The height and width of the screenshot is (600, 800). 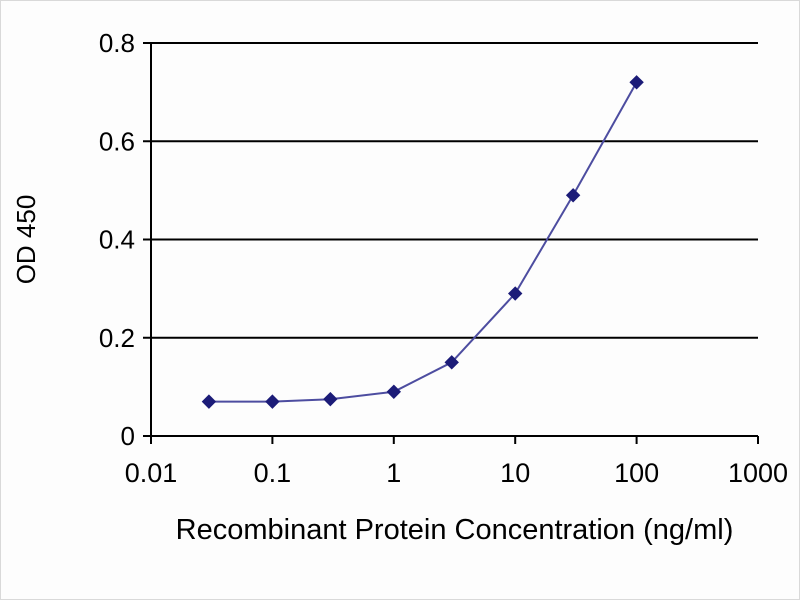 I want to click on y-axis-title: OD 450, so click(x=26, y=240).